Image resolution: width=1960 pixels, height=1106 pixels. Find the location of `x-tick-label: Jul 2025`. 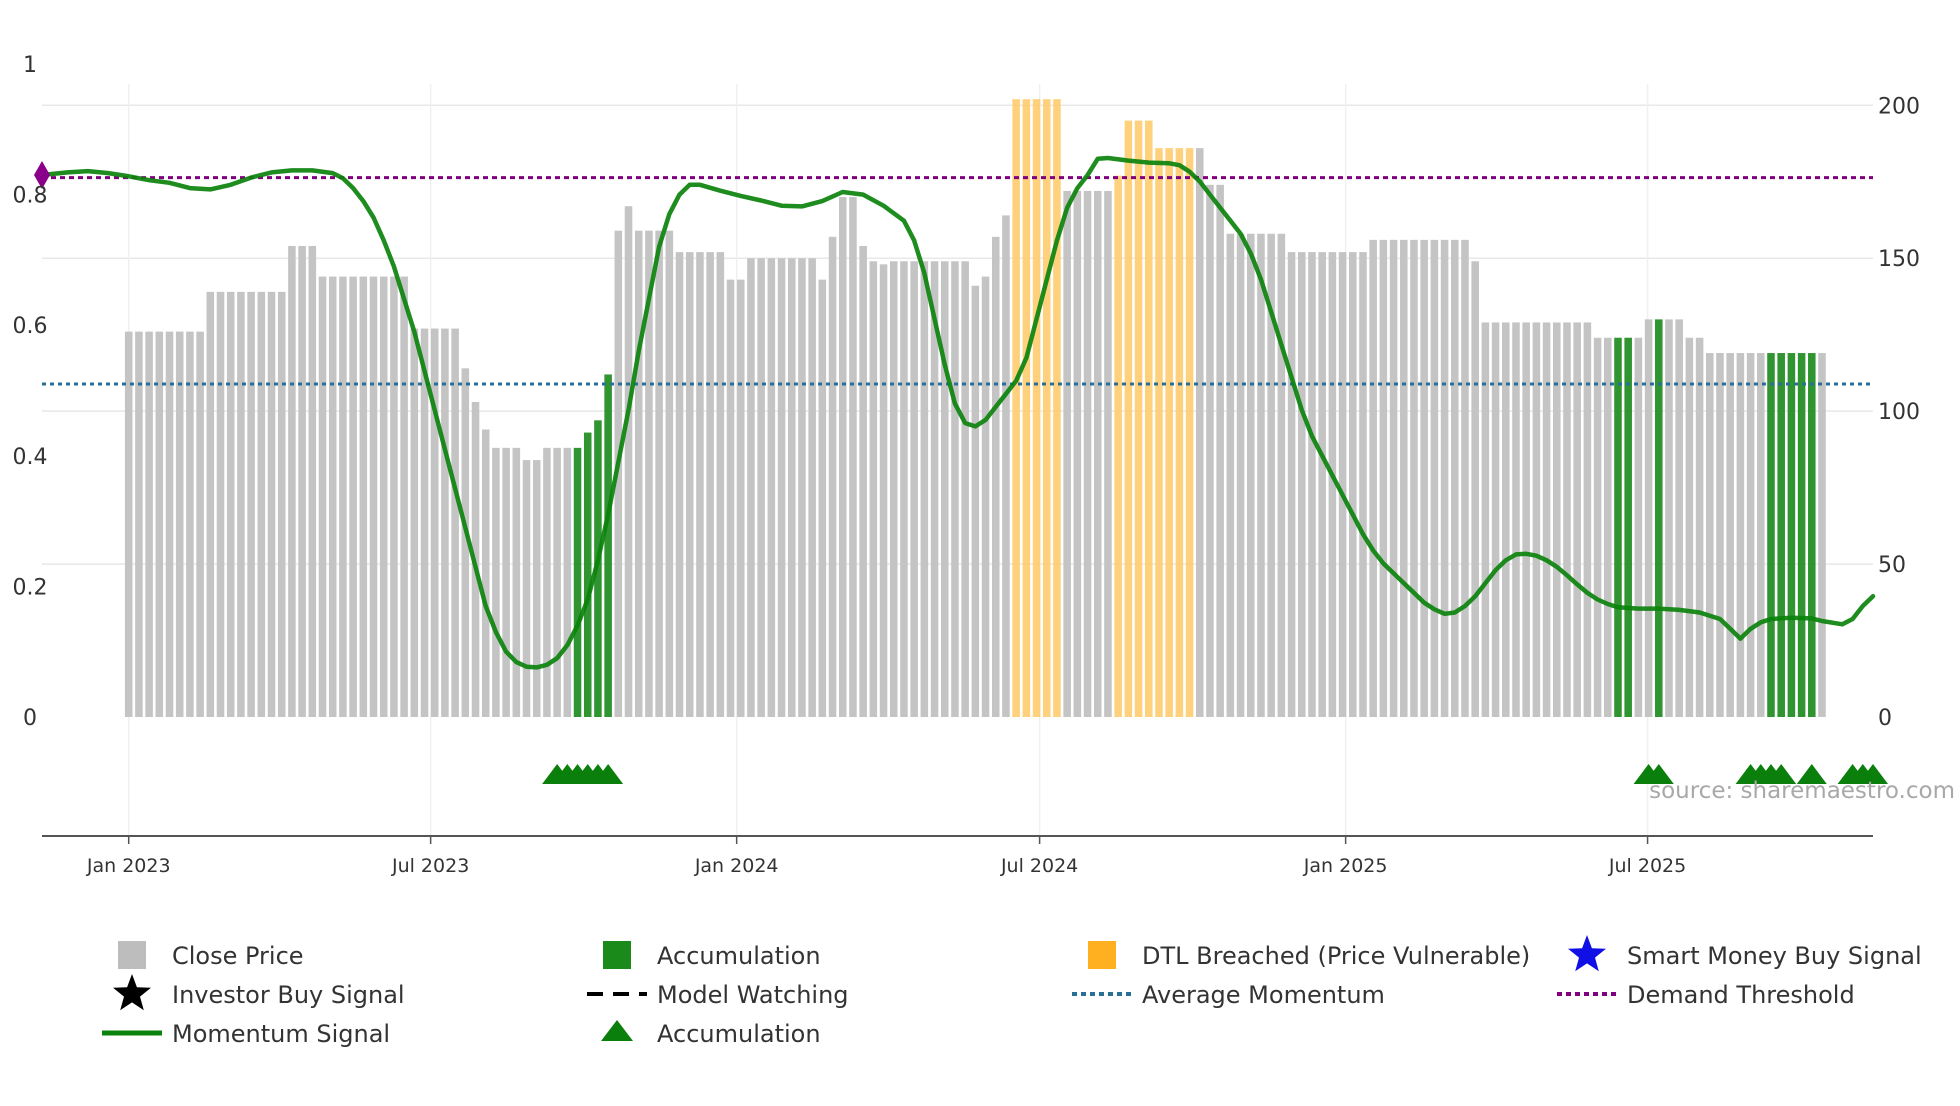

x-tick-label: Jul 2025 is located at coordinates (1647, 866).